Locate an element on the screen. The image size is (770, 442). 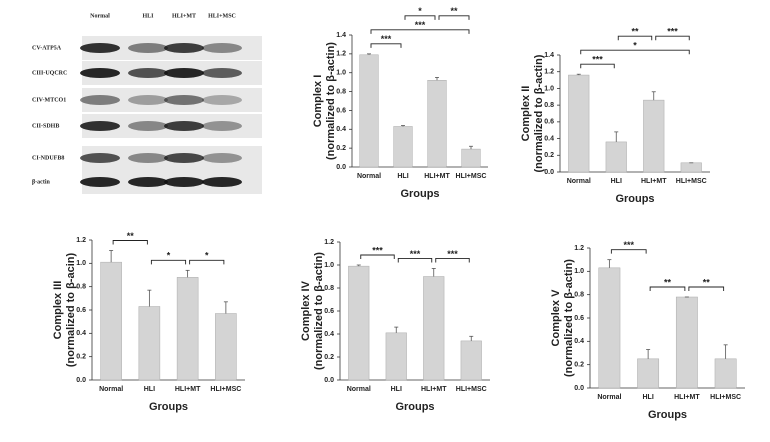
lane-label: HLI+MT is located at coordinates (184, 16).